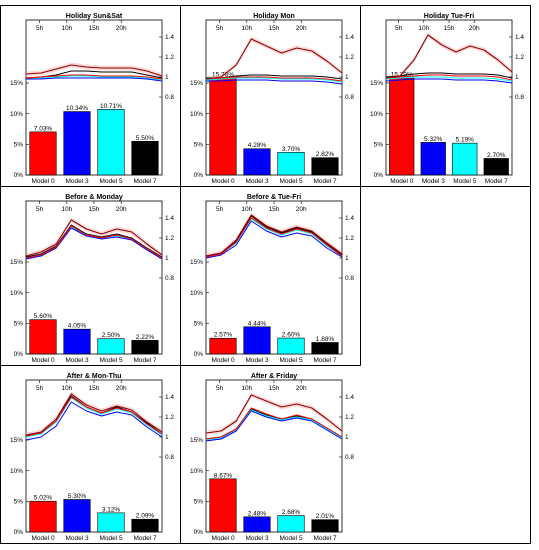  What do you see at coordinates (223, 335) in the screenshot?
I see `bar-value-label: 2.57%` at bounding box center [223, 335].